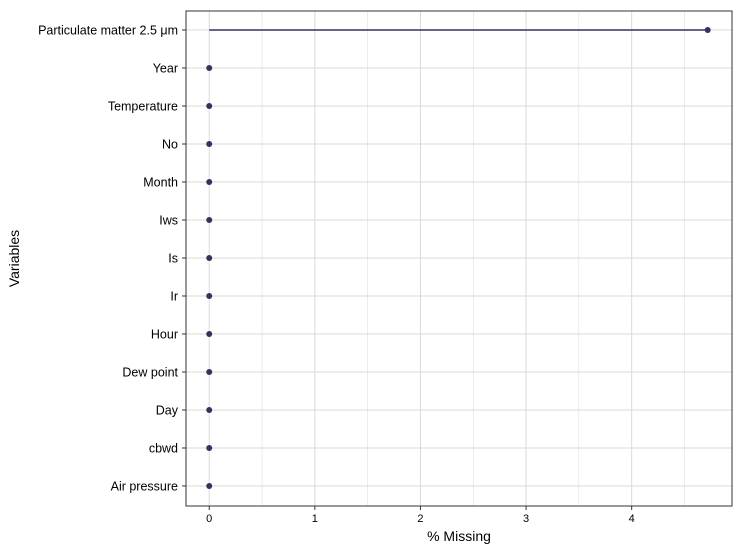 This screenshot has height=551, width=739. I want to click on y-tick-label: Ir, so click(174, 297).